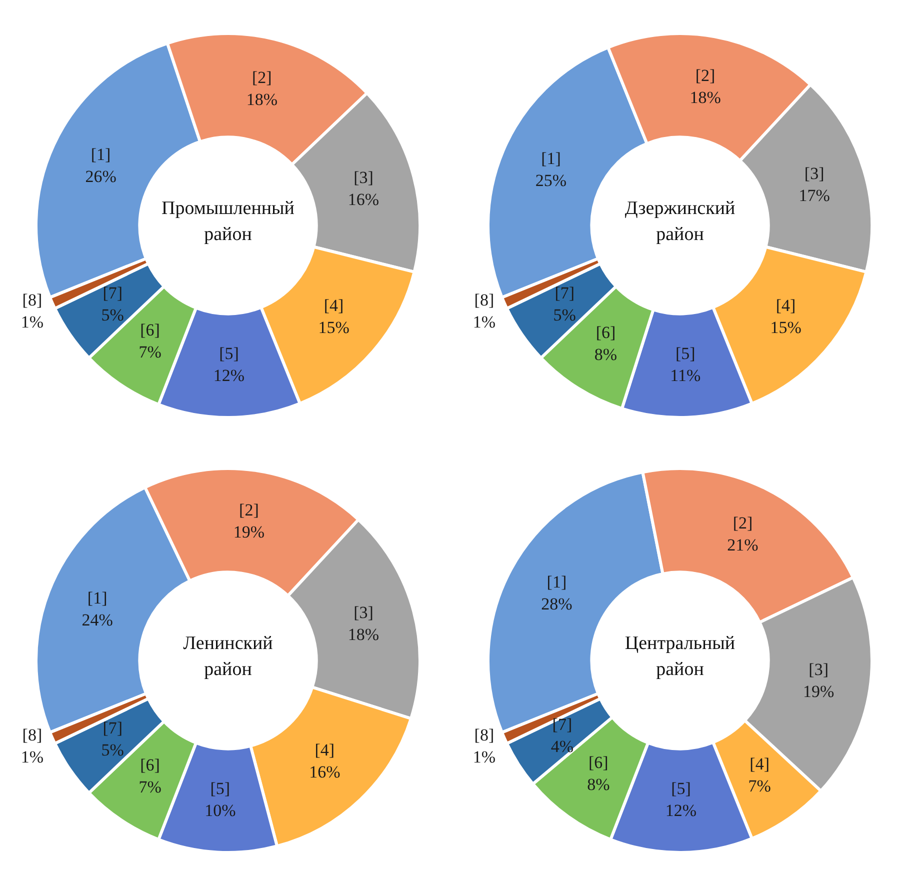 The image size is (909, 885). What do you see at coordinates (680, 657) in the screenshot?
I see `text: Центральный район` at bounding box center [680, 657].